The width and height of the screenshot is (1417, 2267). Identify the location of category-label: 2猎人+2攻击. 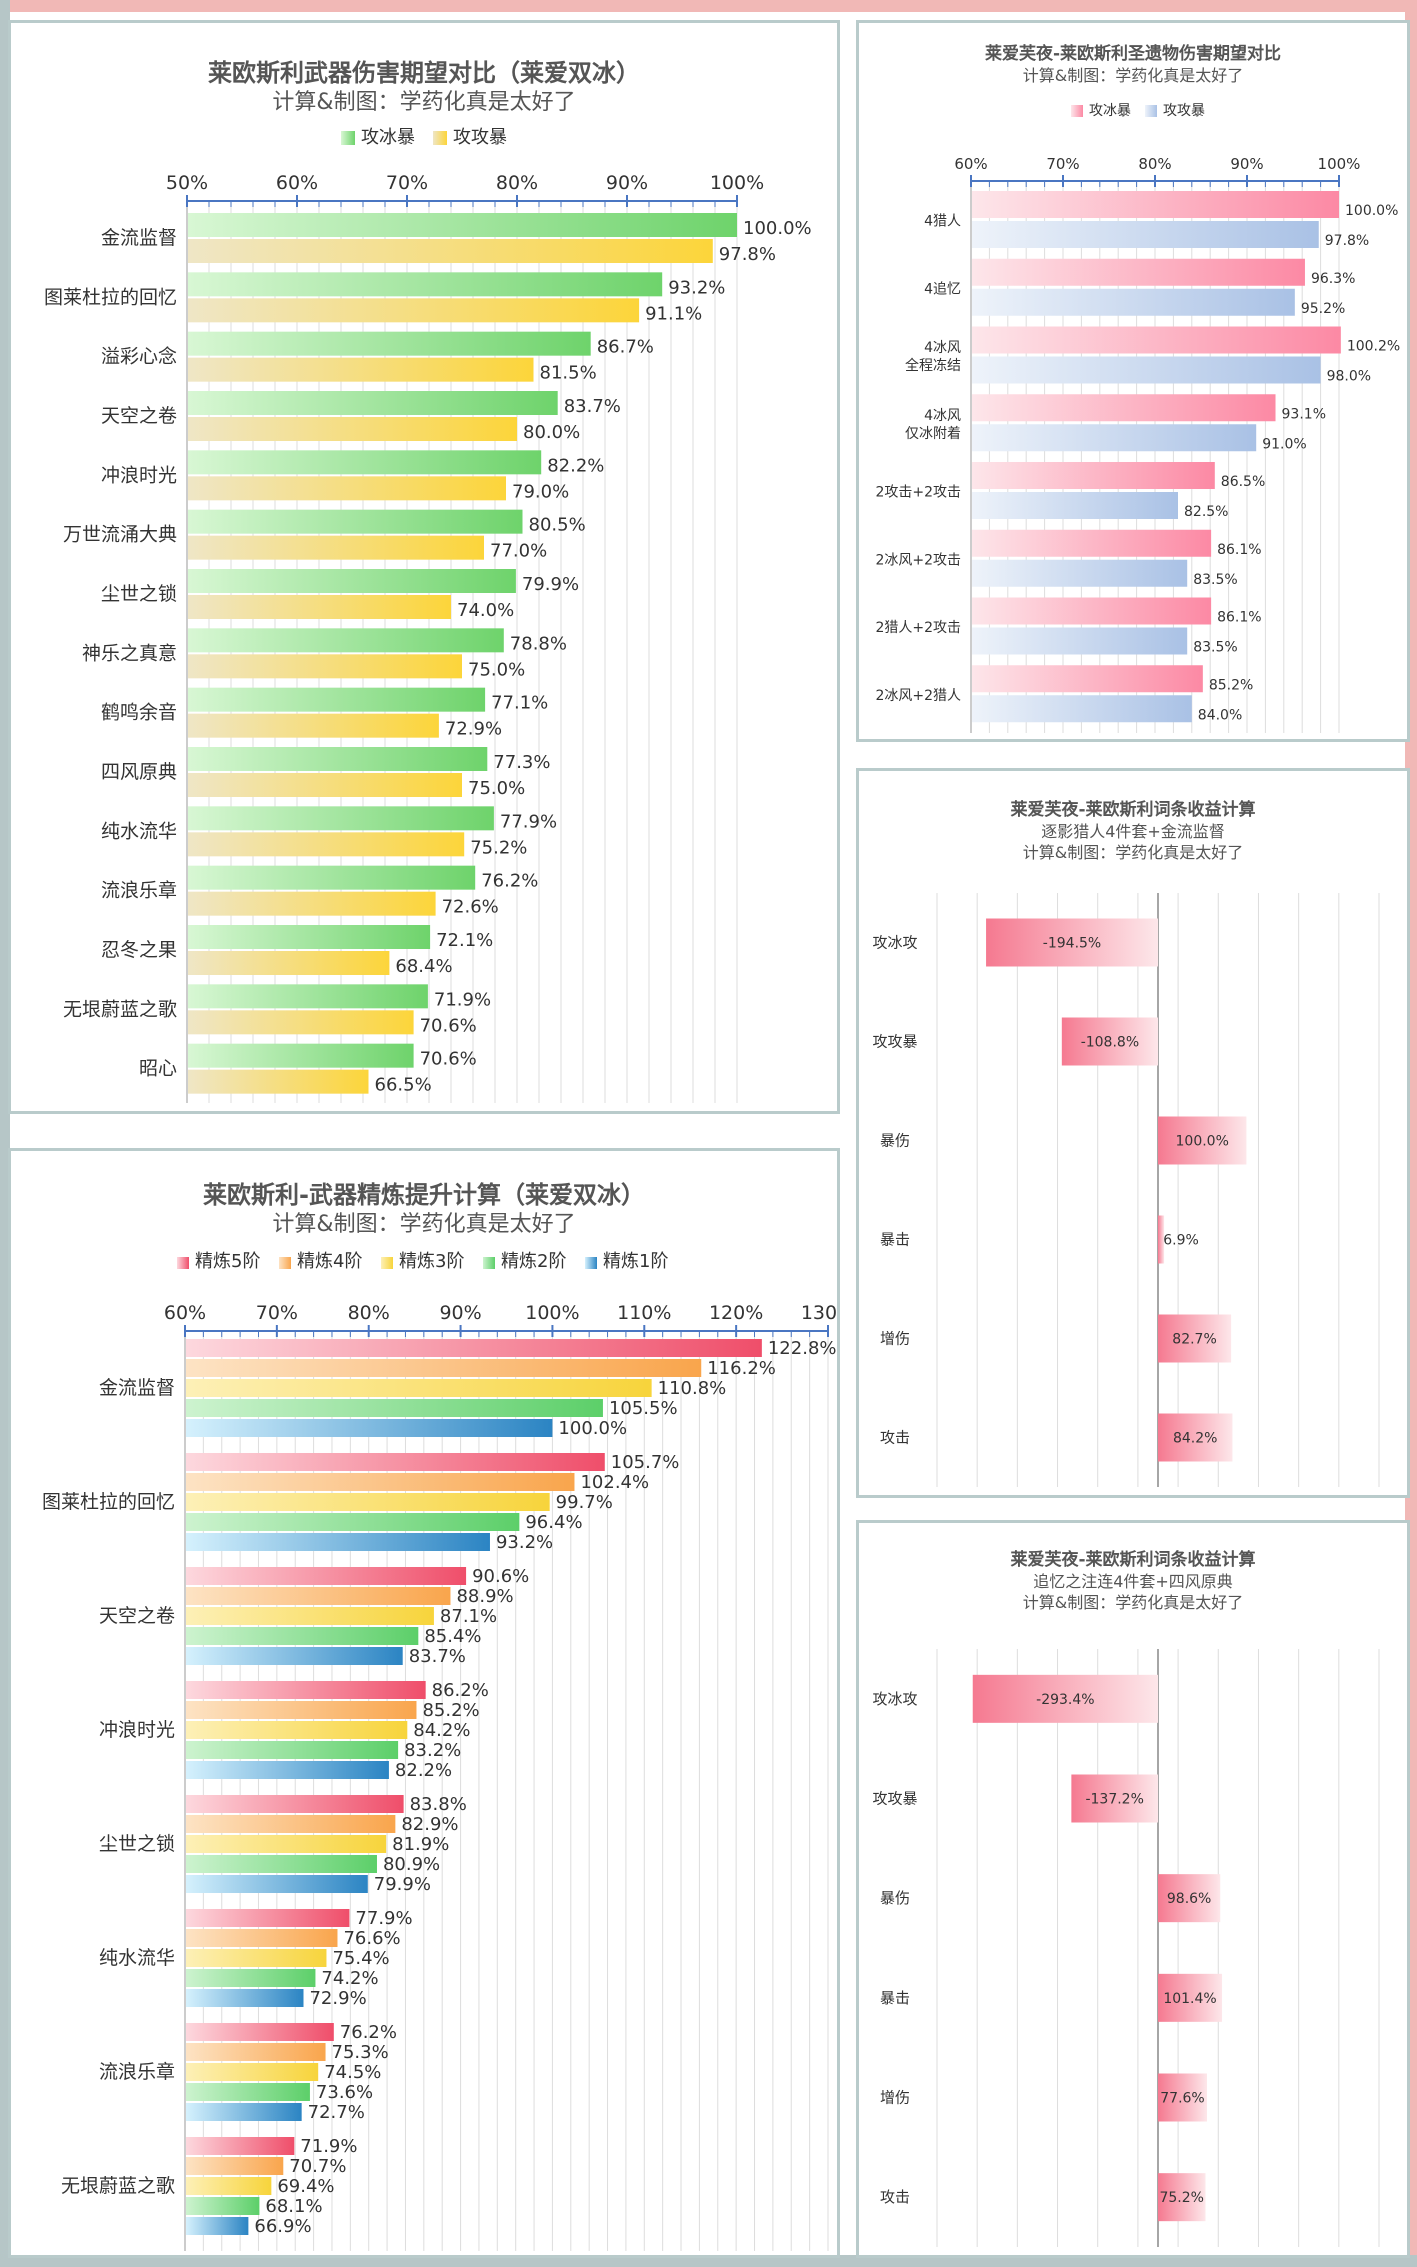
(918, 628).